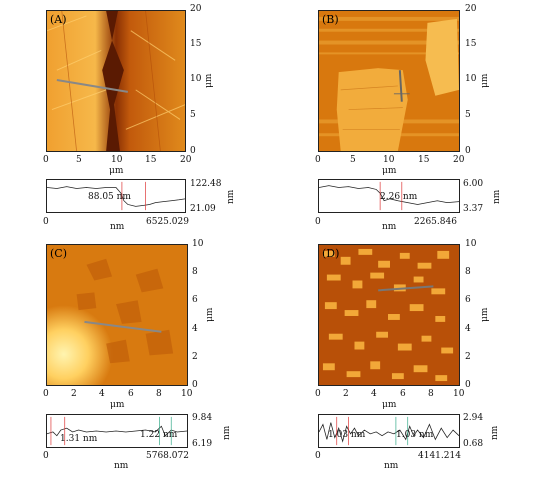 The height and width of the screenshot is (481, 544). I want to click on panel-label: (A), so click(58, 19).